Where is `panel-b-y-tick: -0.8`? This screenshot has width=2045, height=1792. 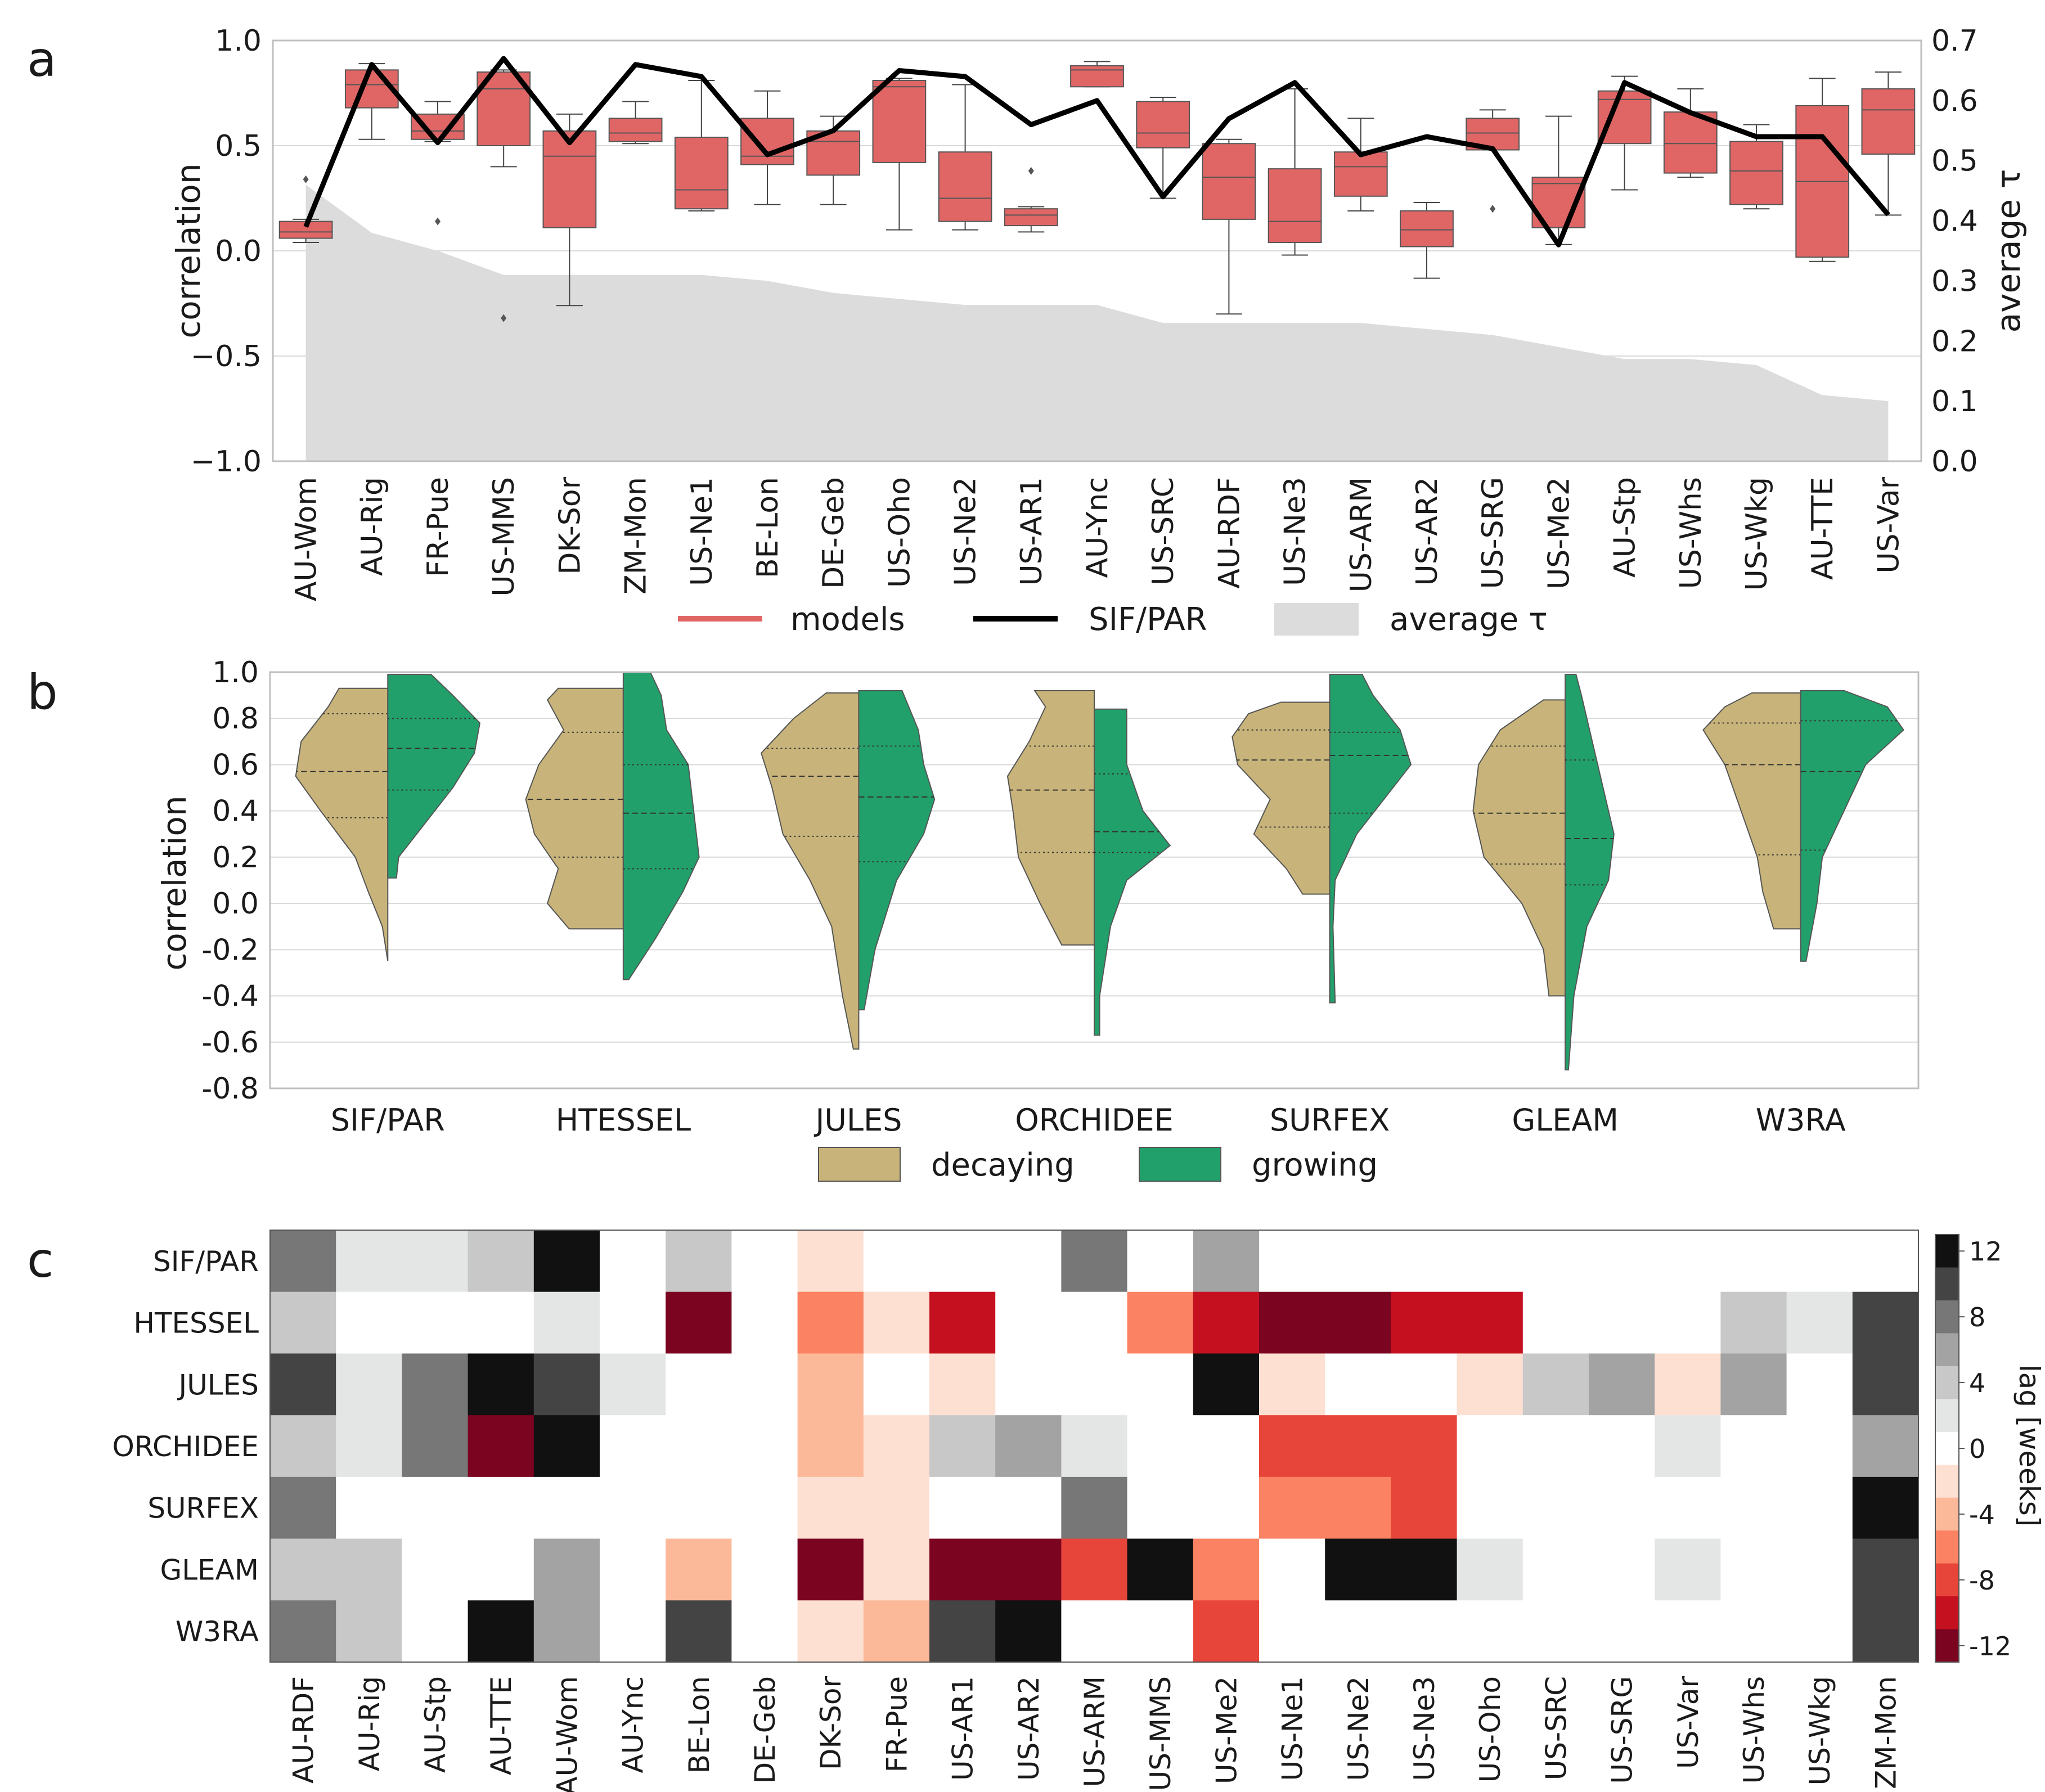 panel-b-y-tick: -0.8 is located at coordinates (230, 1089).